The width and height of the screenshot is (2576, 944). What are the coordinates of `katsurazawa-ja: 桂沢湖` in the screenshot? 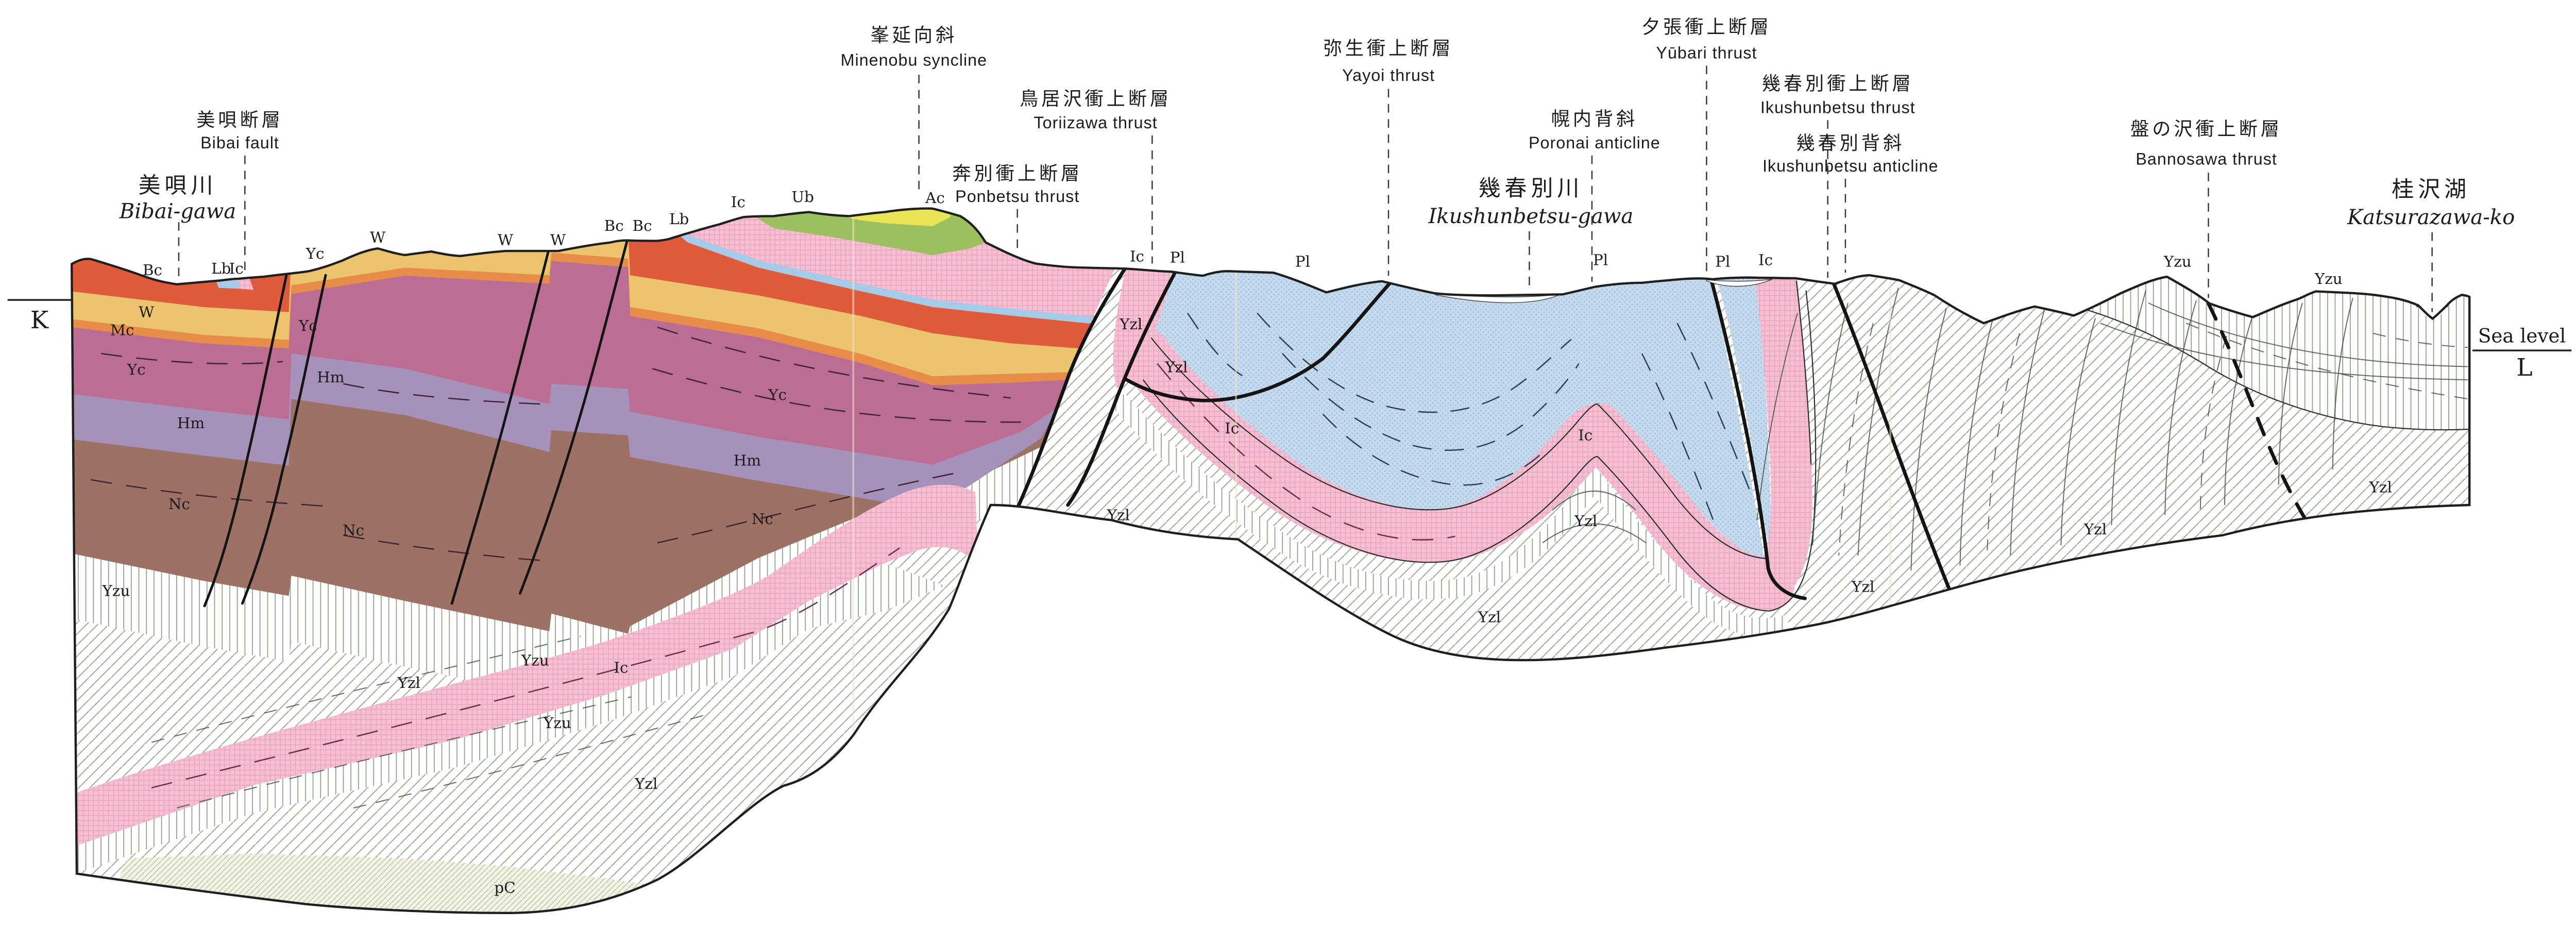 It's located at (2431, 189).